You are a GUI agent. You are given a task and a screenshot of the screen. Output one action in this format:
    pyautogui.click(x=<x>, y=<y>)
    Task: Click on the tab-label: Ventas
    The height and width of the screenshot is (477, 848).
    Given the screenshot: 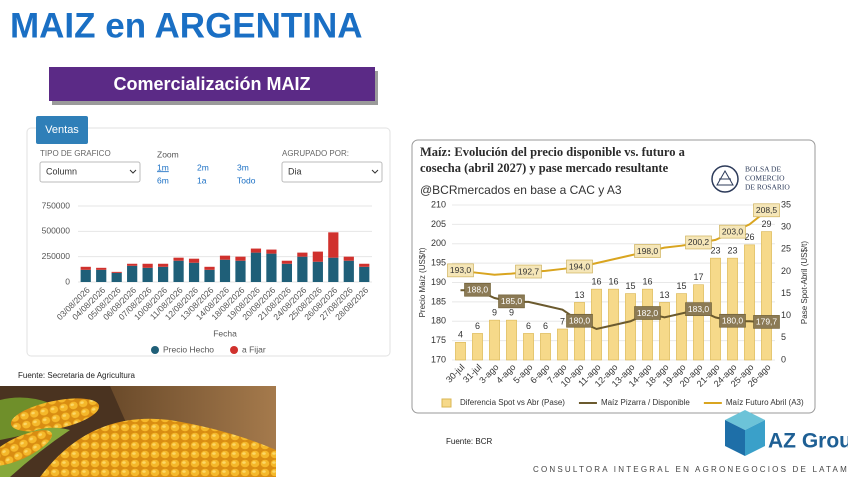 What is the action you would take?
    pyautogui.click(x=62, y=130)
    